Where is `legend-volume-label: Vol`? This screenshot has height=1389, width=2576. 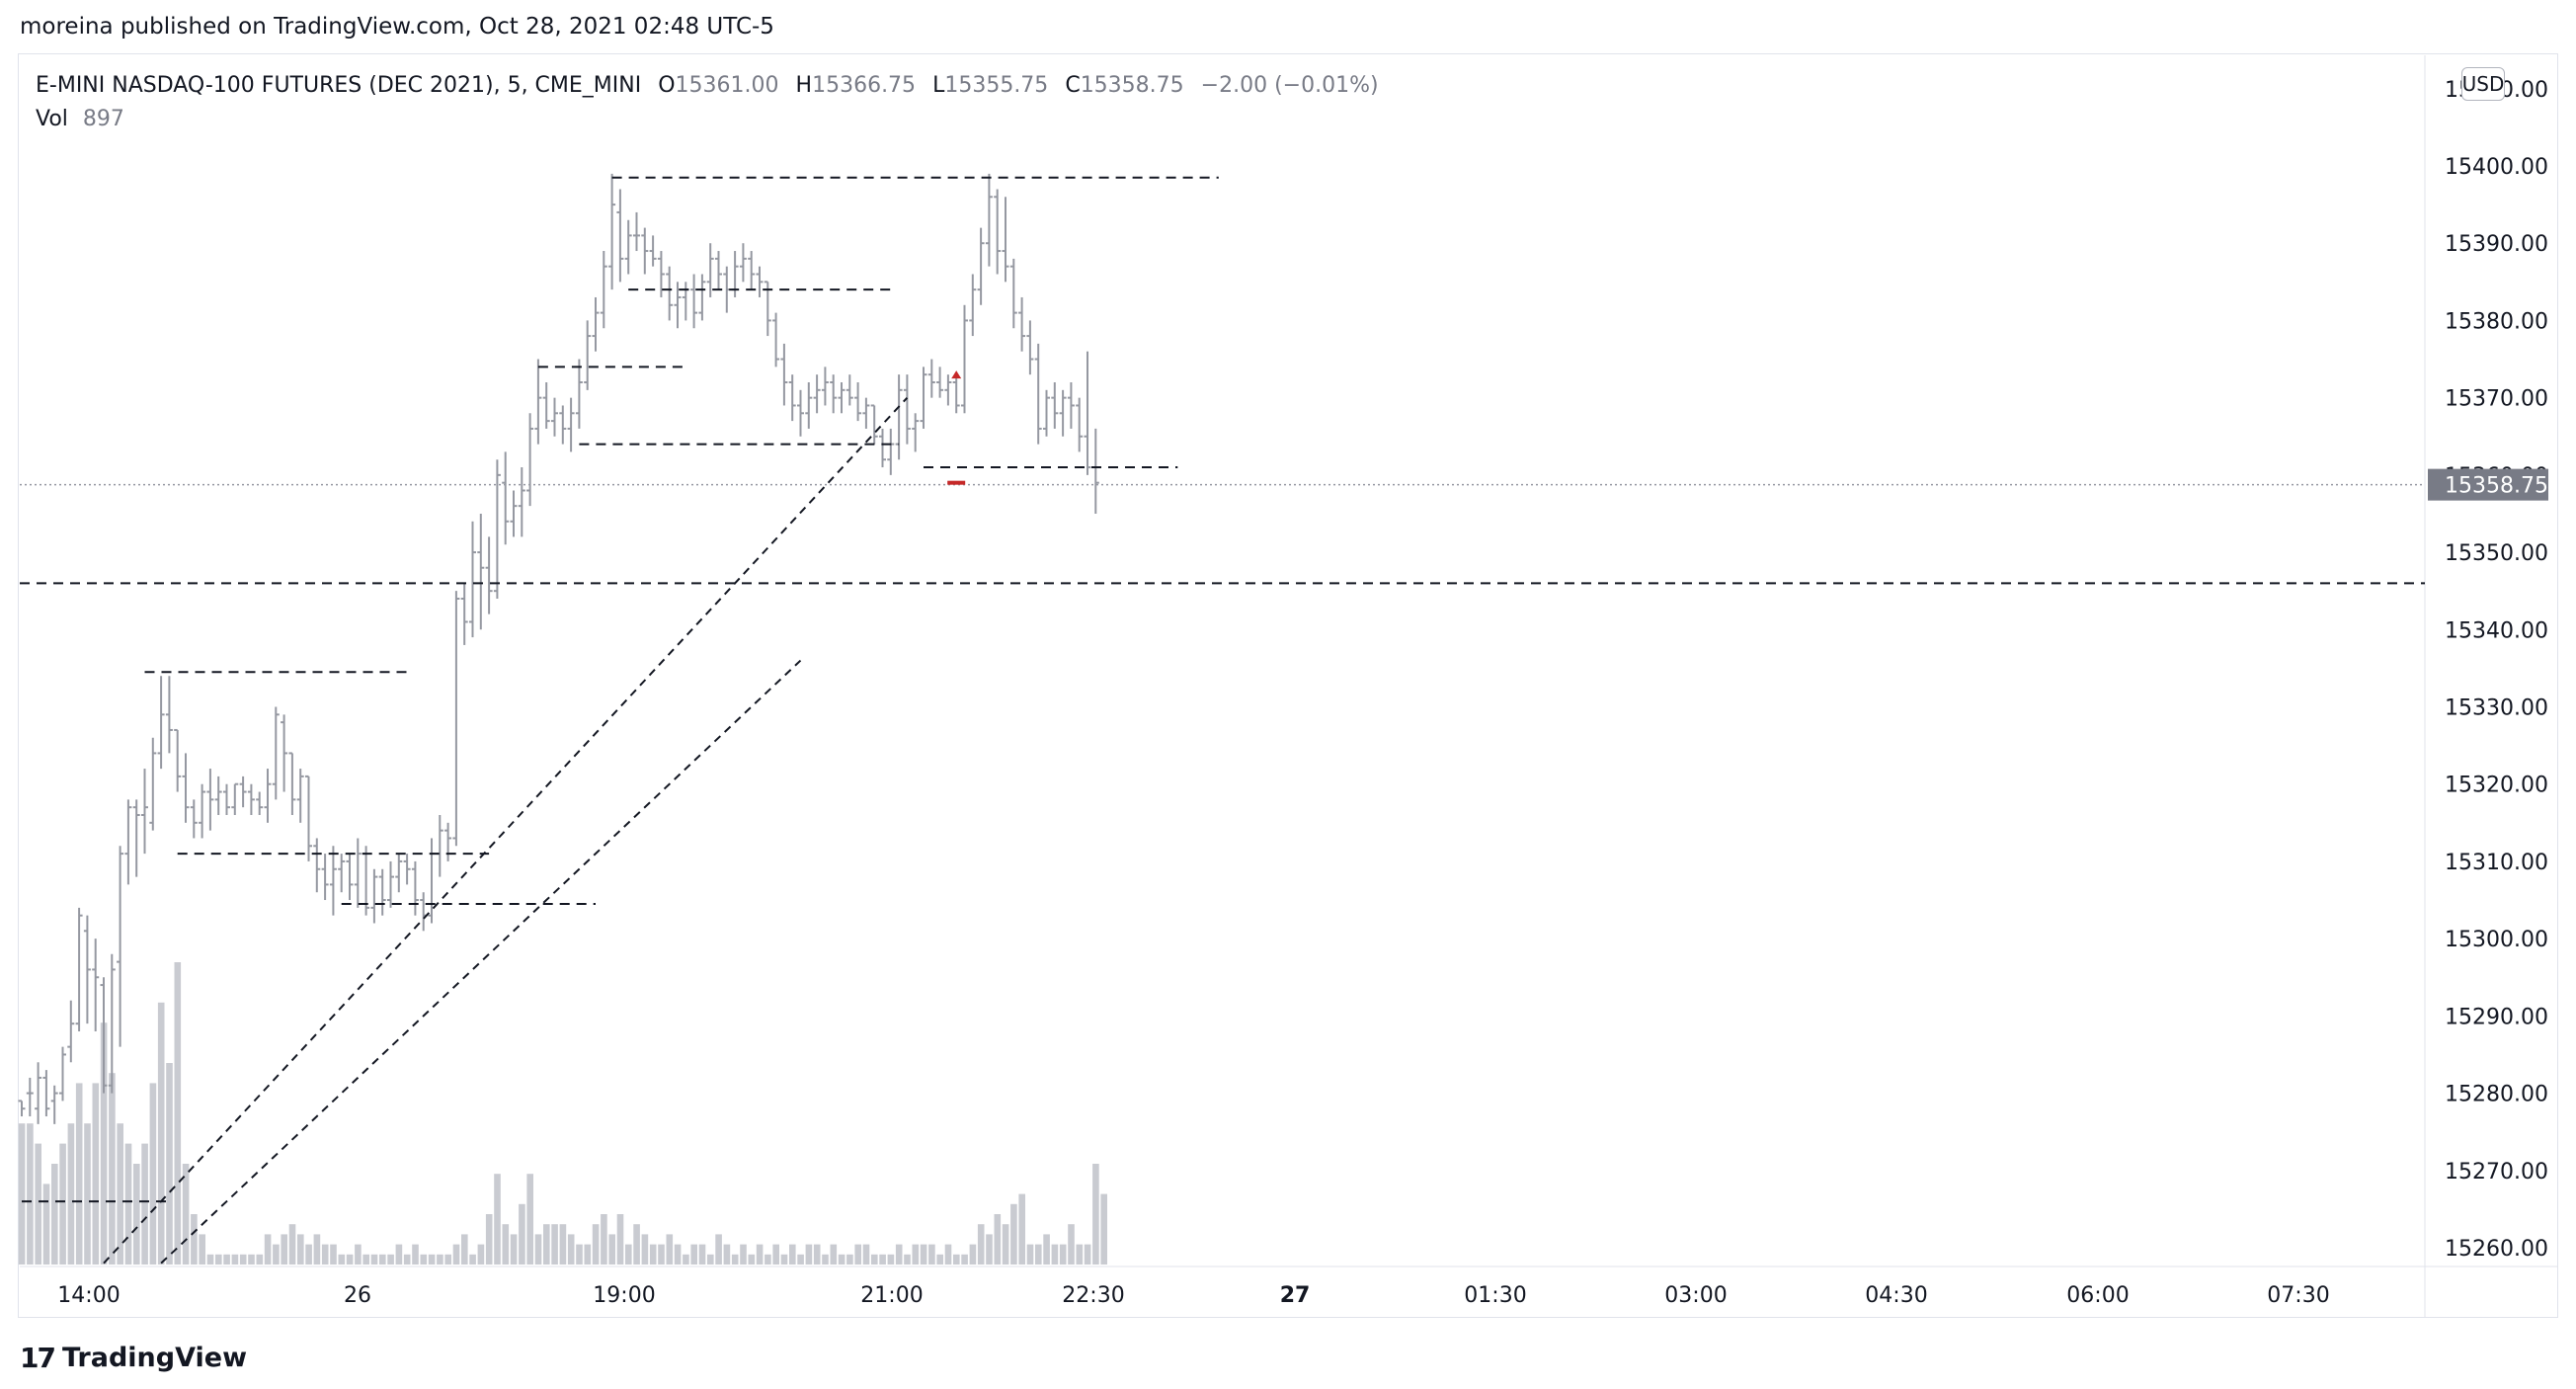
legend-volume-label: Vol is located at coordinates (52, 119).